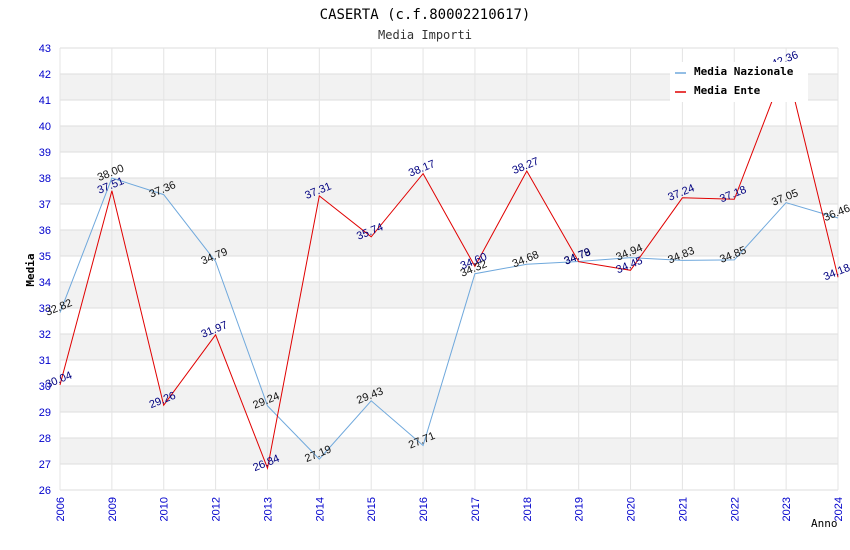  What do you see at coordinates (45, 49) in the screenshot?
I see `y-tick-label: 43` at bounding box center [45, 49].